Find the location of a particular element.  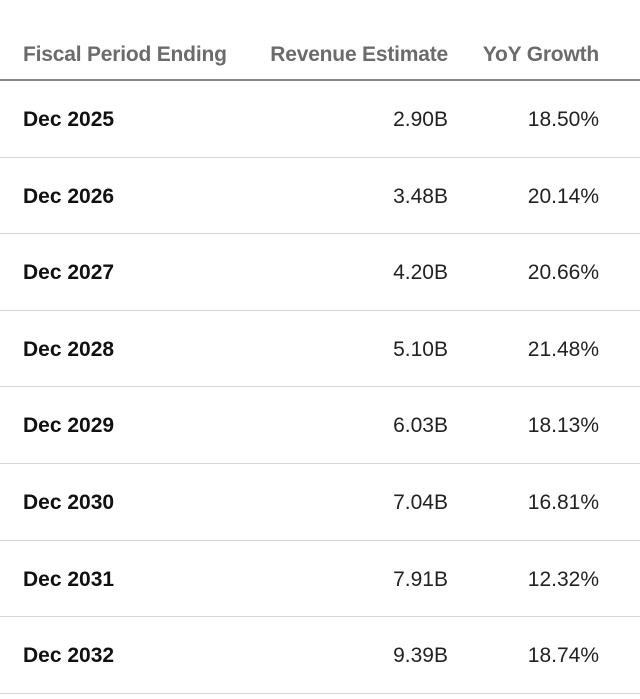

revenue-estimate-cell: 7.04B is located at coordinates (420, 502).